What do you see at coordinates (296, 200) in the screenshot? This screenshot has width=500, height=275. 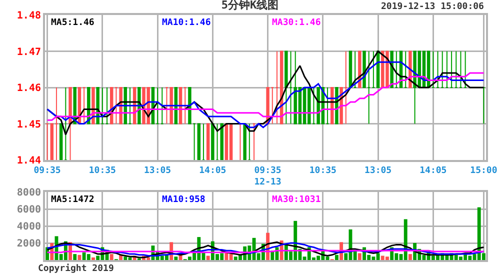 I see `text: MA30:1031` at bounding box center [296, 200].